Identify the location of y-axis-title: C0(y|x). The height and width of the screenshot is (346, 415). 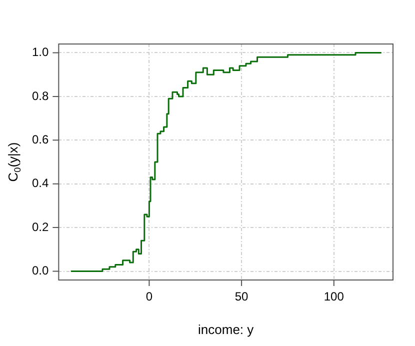
(14, 162).